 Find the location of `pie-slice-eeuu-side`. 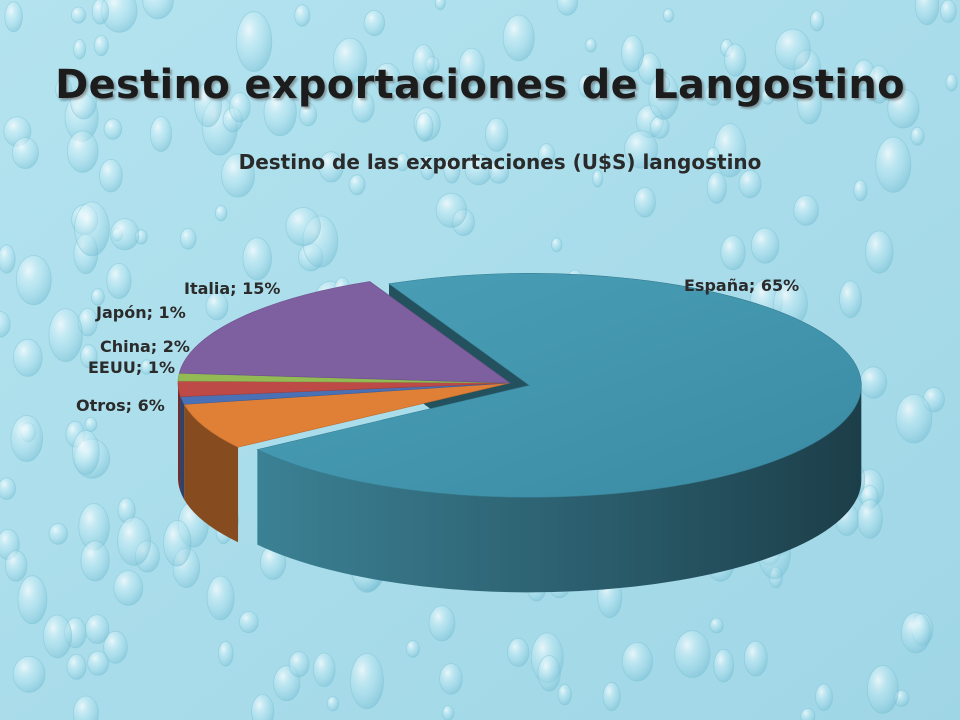

pie-slice-eeuu-side is located at coordinates (182, 448).